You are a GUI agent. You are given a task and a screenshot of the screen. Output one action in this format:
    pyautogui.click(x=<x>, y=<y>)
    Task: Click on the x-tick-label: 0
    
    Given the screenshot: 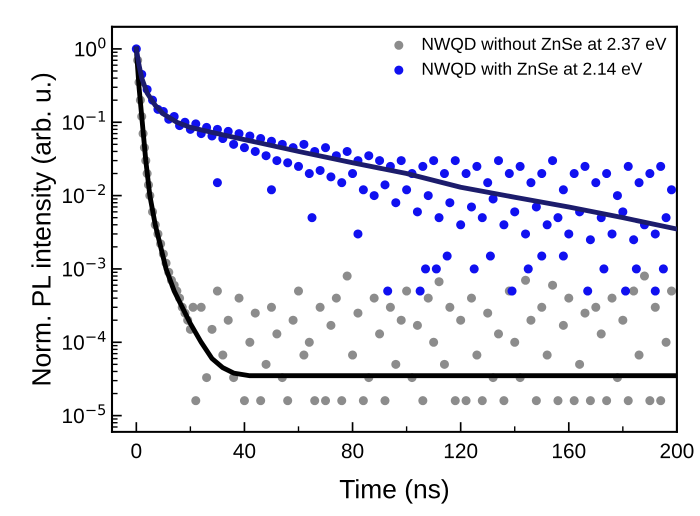 What is the action you would take?
    pyautogui.click(x=136, y=451)
    